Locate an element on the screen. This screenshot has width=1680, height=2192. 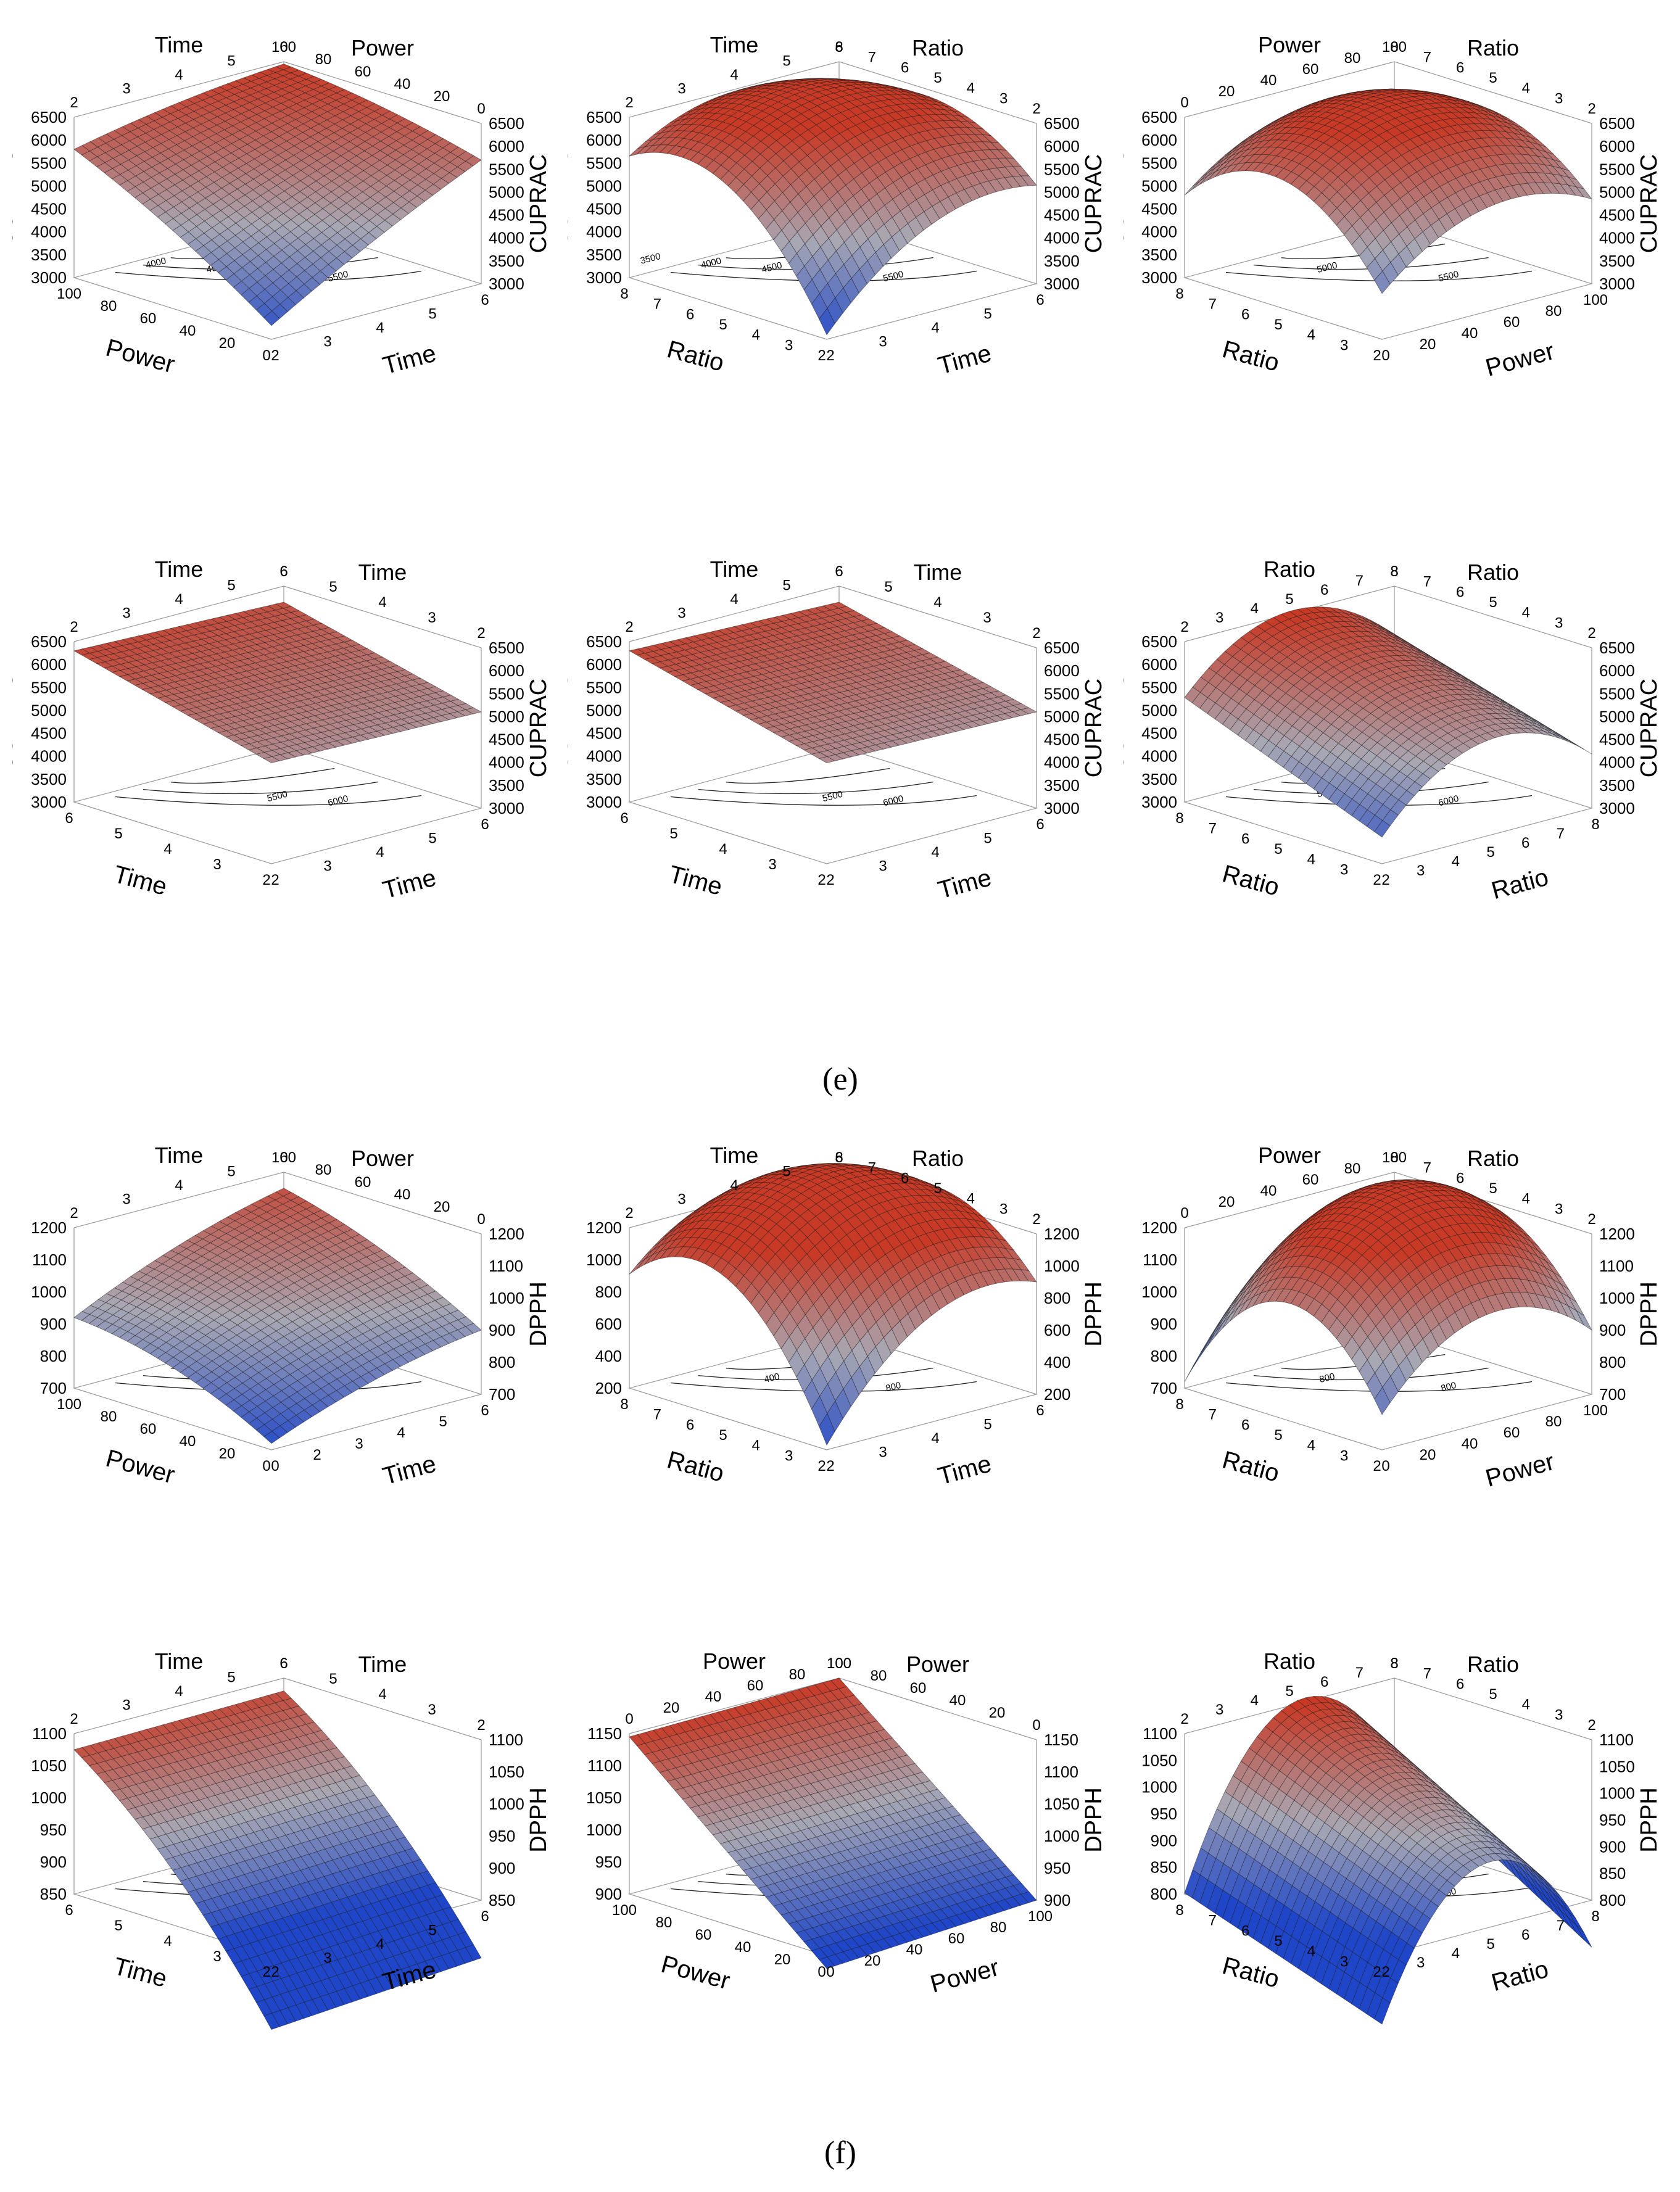
top-left-tick-label: 80 is located at coordinates (1352, 58).